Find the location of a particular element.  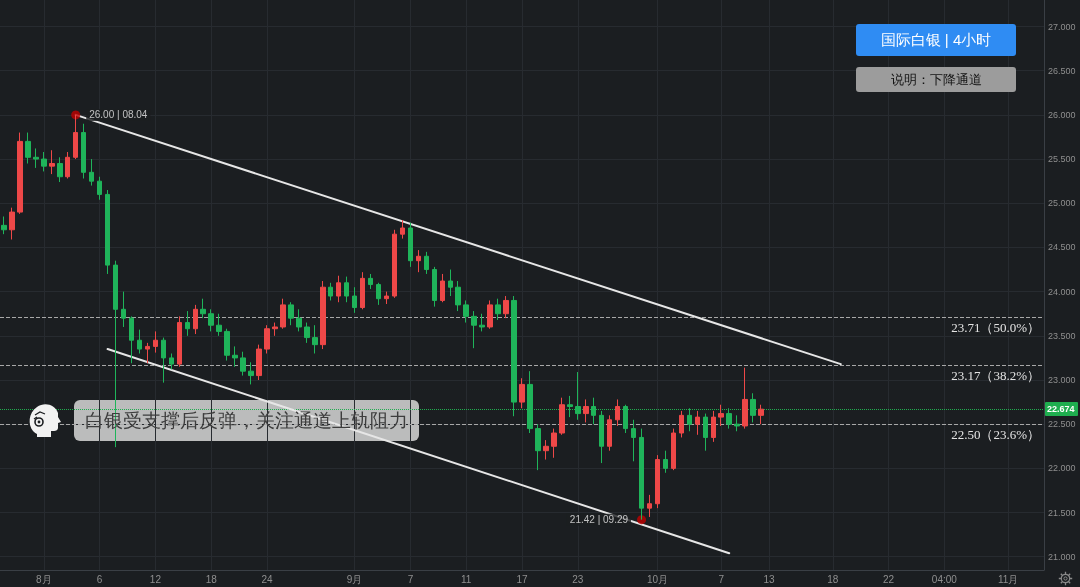

x-tick-label: 10月 is located at coordinates (657, 579).